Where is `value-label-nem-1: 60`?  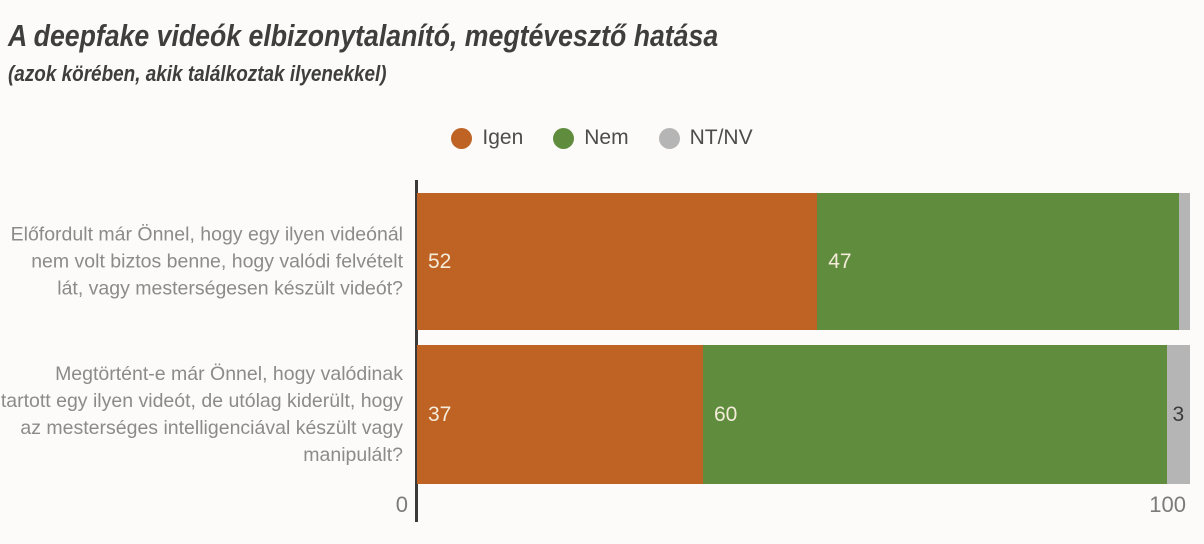
value-label-nem-1: 60 is located at coordinates (726, 414).